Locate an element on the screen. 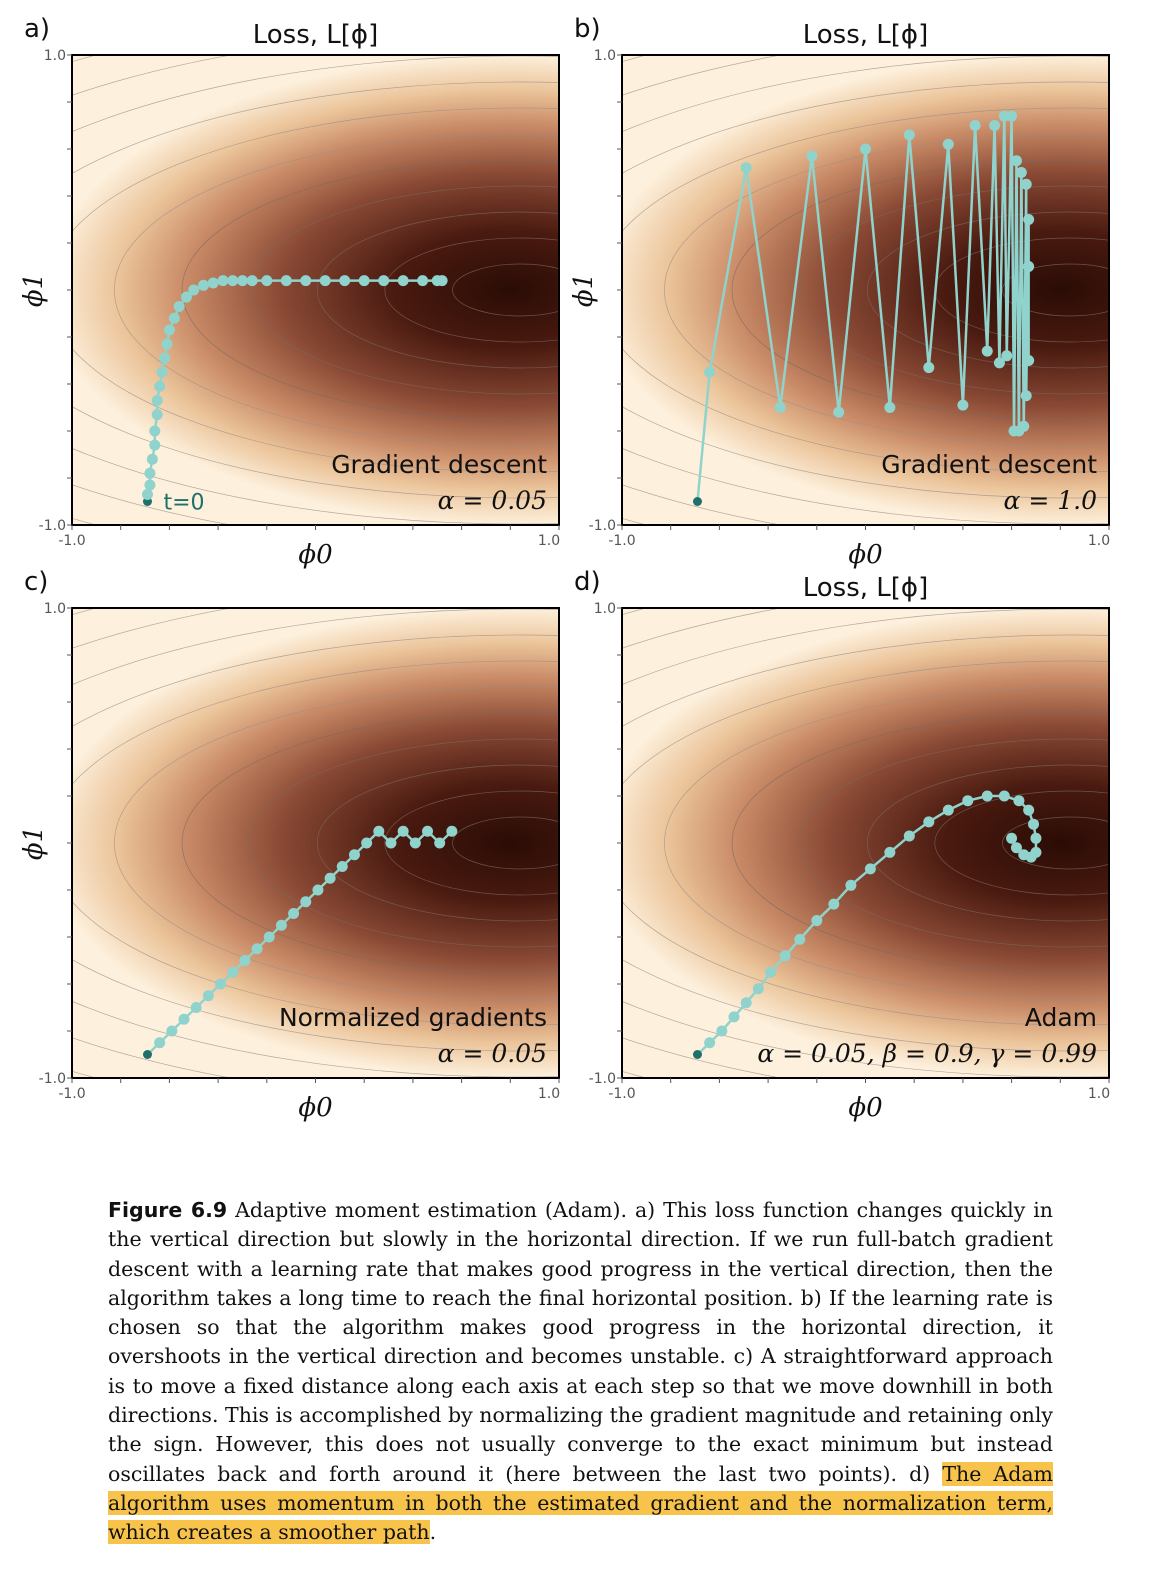  param-label: α = 0.05, β = 0.9, γ = 0.99 is located at coordinates (927, 1053).